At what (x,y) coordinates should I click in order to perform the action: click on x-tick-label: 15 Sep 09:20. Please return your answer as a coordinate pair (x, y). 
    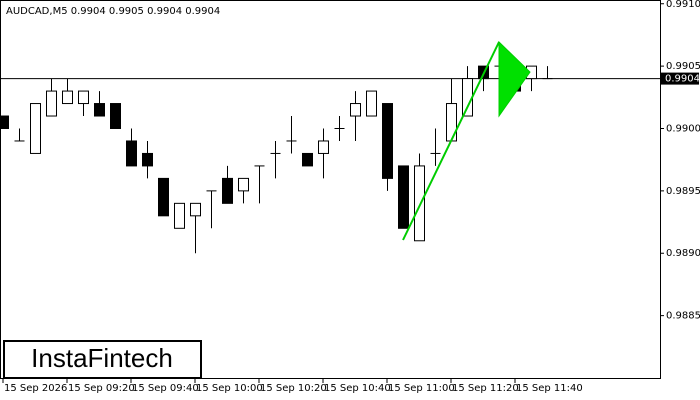
    Looking at the image, I should click on (101, 388).